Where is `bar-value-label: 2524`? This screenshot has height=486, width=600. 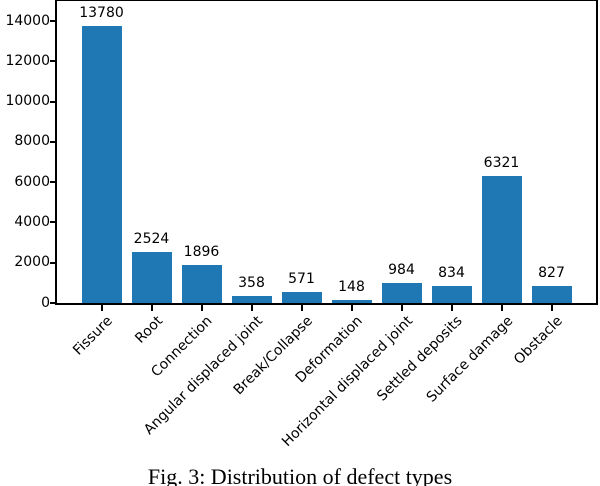 bar-value-label: 2524 is located at coordinates (151, 239).